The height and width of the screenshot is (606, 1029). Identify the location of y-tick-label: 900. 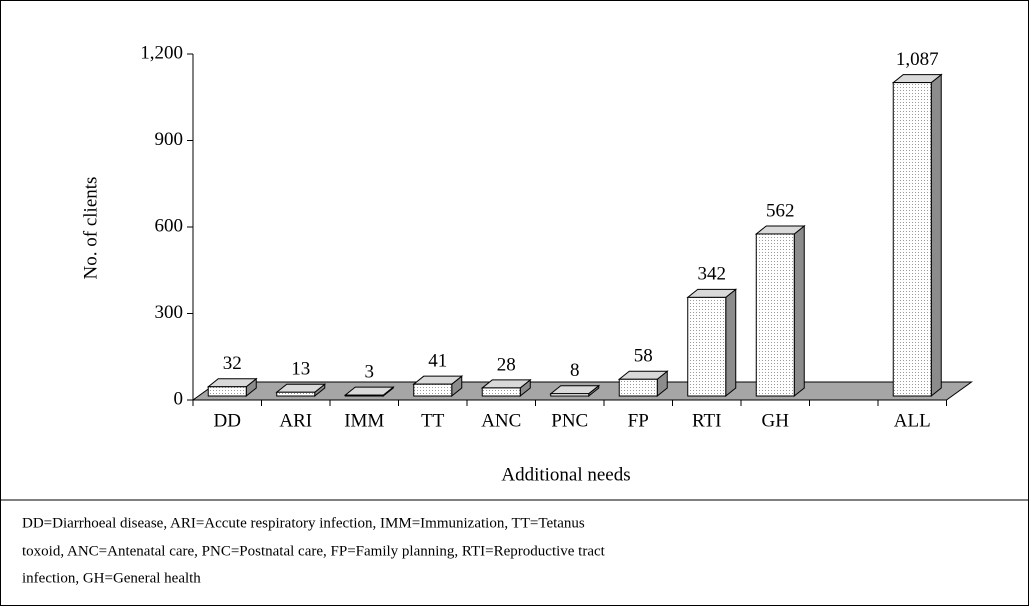
(169, 139).